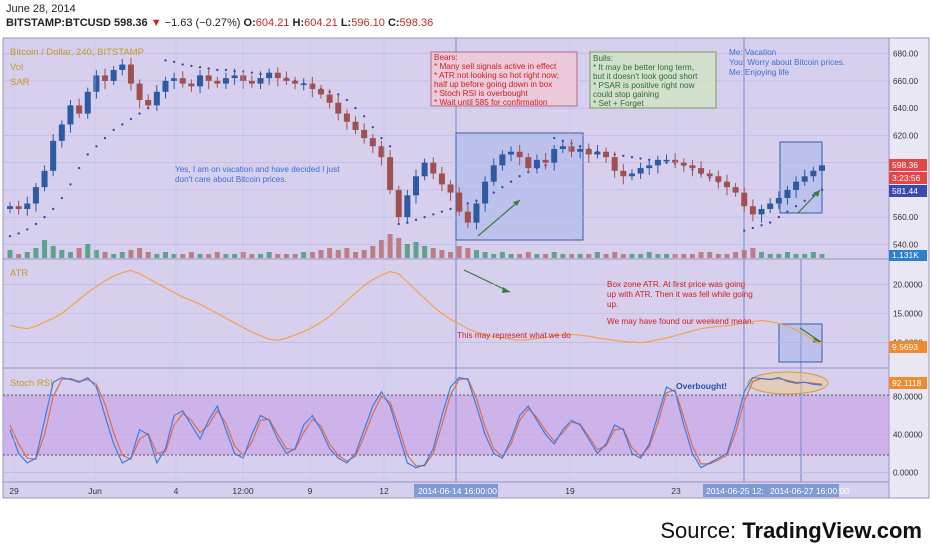 The height and width of the screenshot is (550, 932). What do you see at coordinates (58, 23) in the screenshot?
I see `ticker-symbol: BITSTAMP:BTCUSD` at bounding box center [58, 23].